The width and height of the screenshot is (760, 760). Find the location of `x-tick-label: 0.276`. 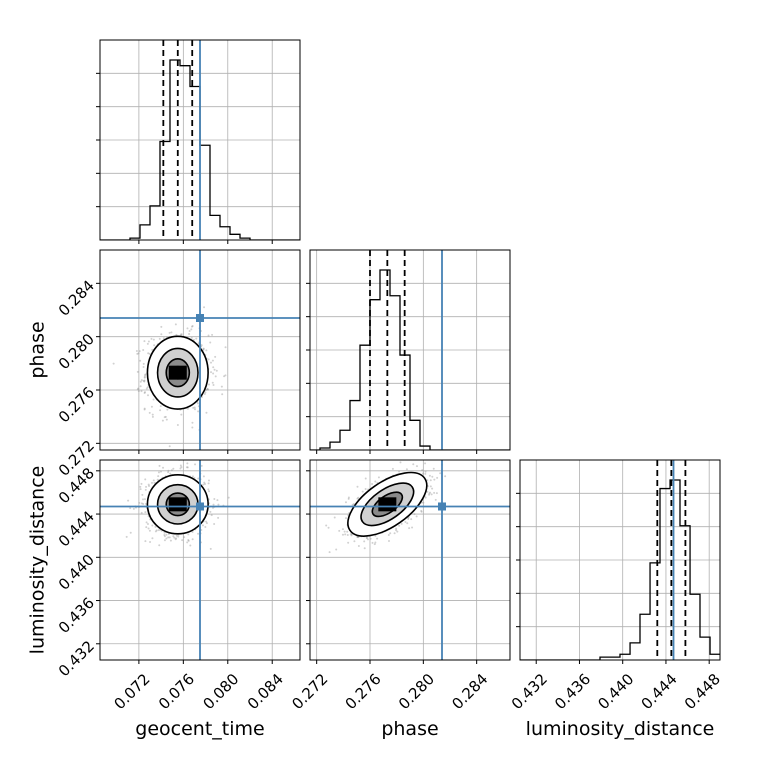

x-tick-label: 0.276 is located at coordinates (363, 691).